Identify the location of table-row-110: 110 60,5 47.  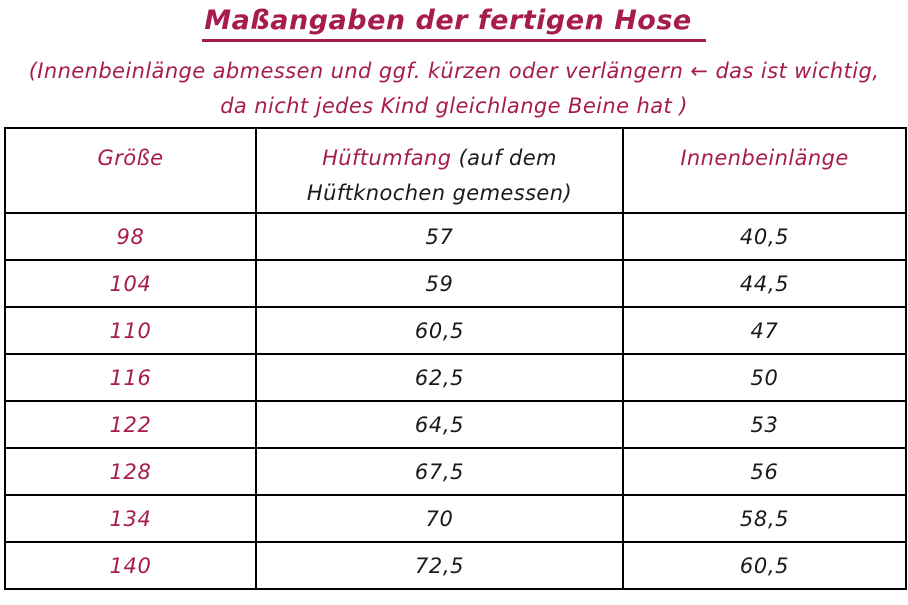
(455, 330).